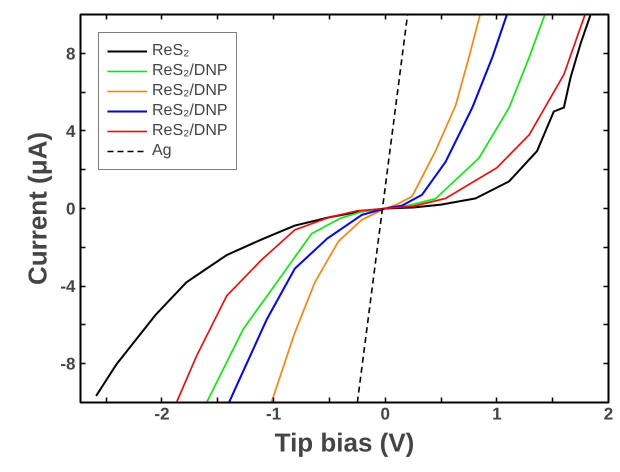 The width and height of the screenshot is (620, 472). Describe the element at coordinates (71, 209) in the screenshot. I see `y-tick-label: 0` at that location.